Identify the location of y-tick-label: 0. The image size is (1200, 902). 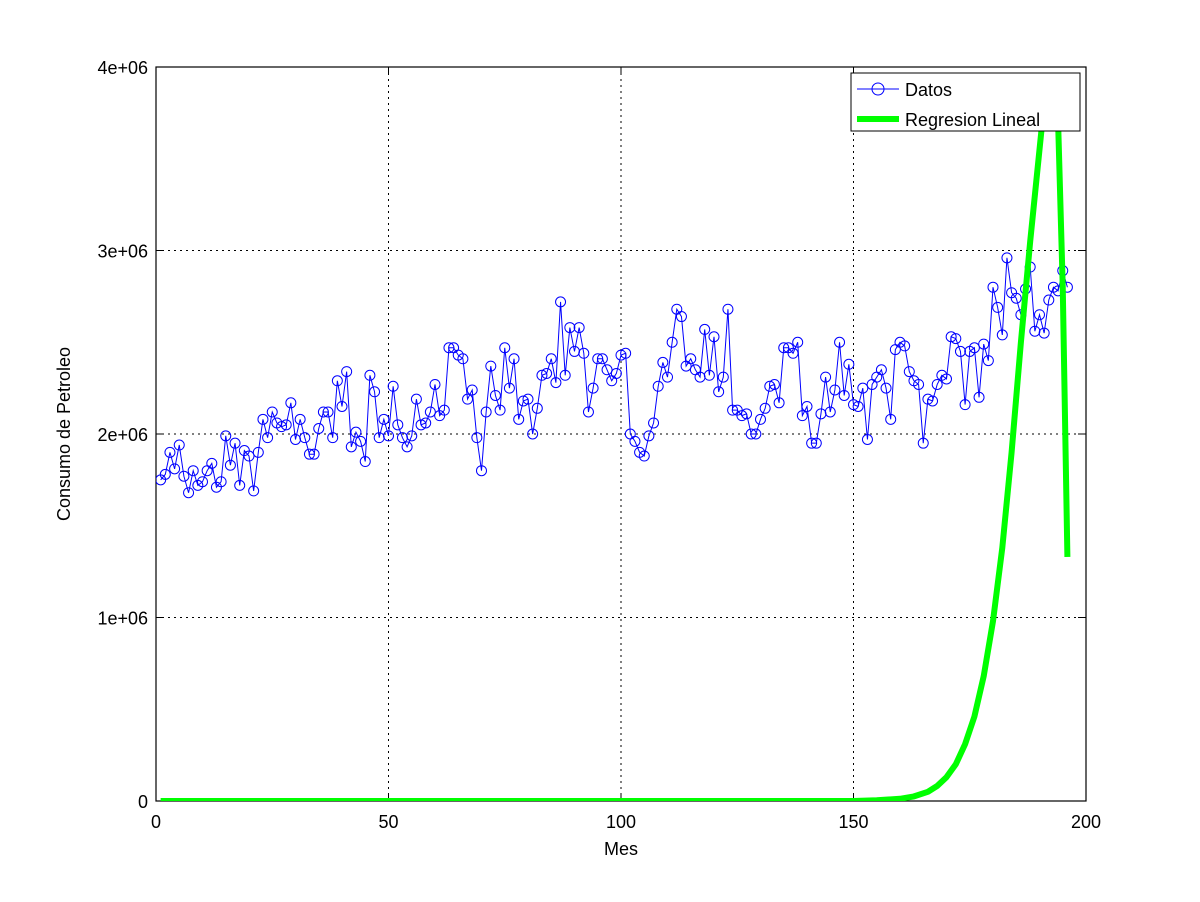
(143, 802).